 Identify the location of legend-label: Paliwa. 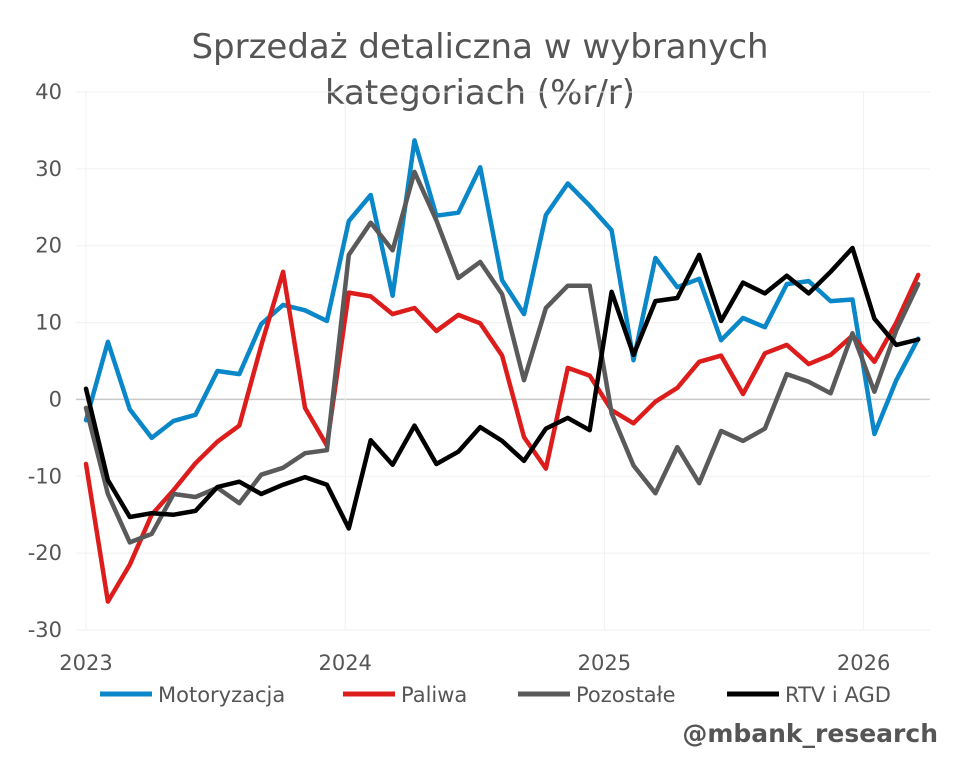
(434, 695).